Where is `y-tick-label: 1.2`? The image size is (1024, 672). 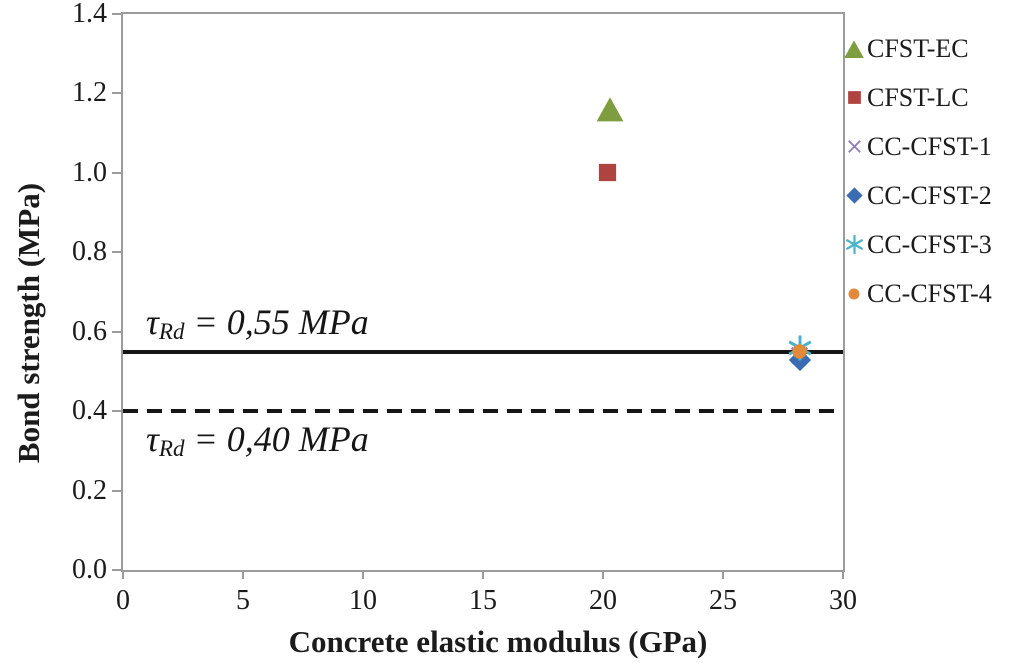 y-tick-label: 1.2 is located at coordinates (89, 93).